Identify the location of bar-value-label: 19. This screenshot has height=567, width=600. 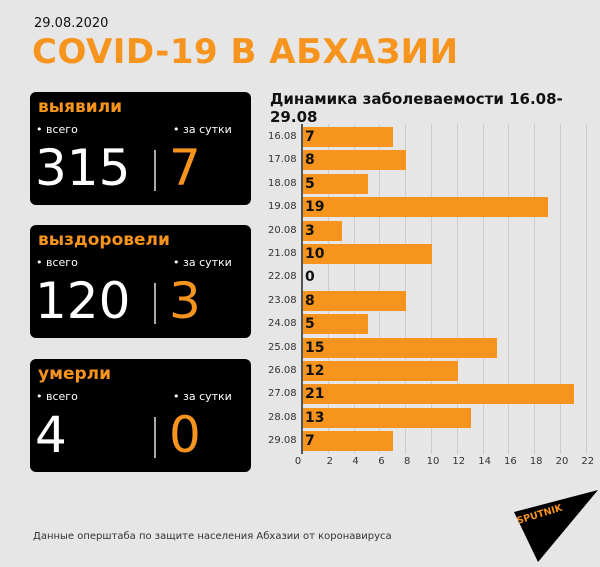
(315, 207).